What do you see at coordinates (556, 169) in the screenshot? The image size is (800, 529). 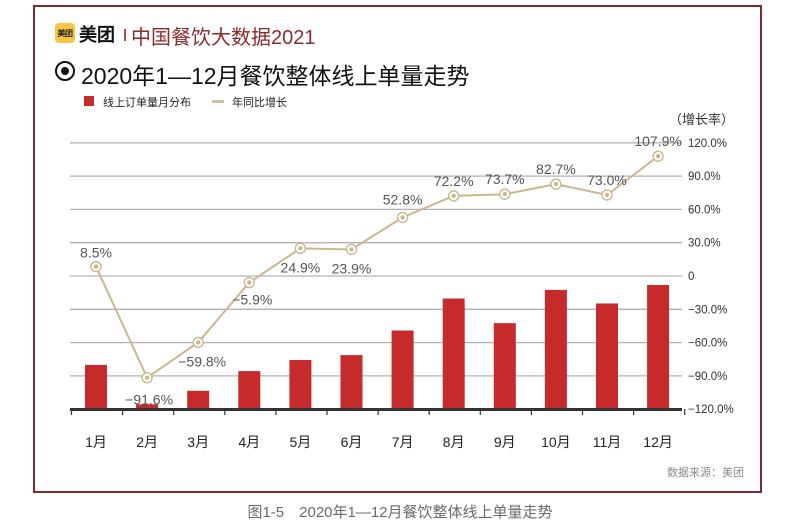 I see `data-label: 82.7%` at bounding box center [556, 169].